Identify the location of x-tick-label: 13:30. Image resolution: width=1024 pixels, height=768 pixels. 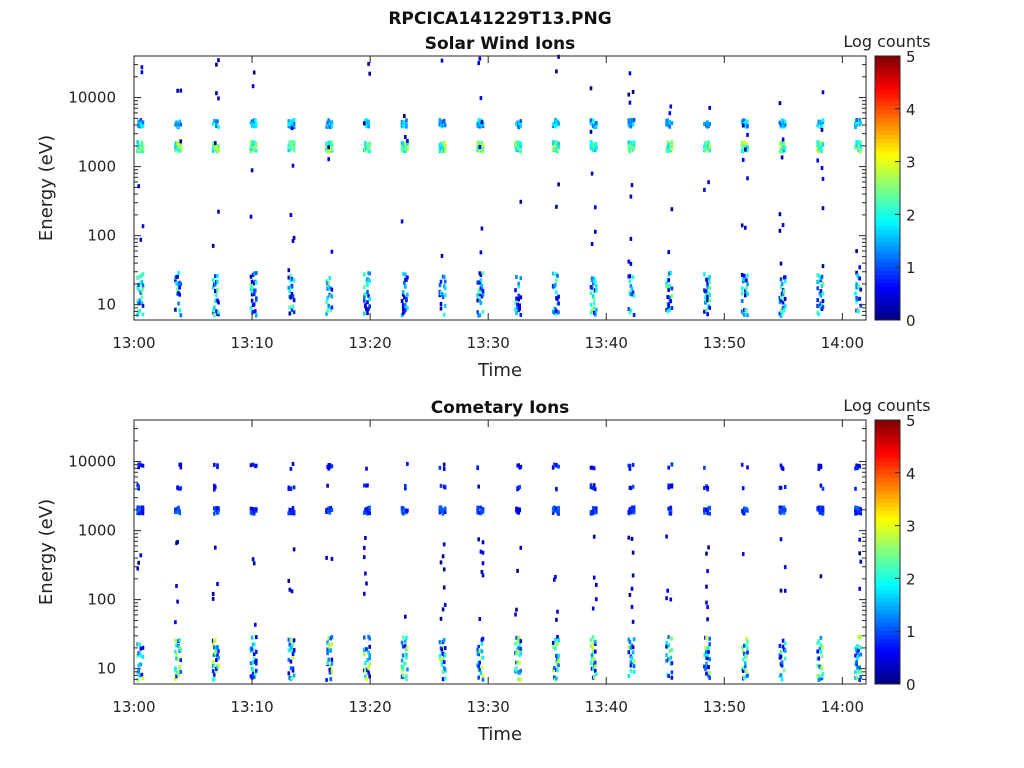
(488, 343).